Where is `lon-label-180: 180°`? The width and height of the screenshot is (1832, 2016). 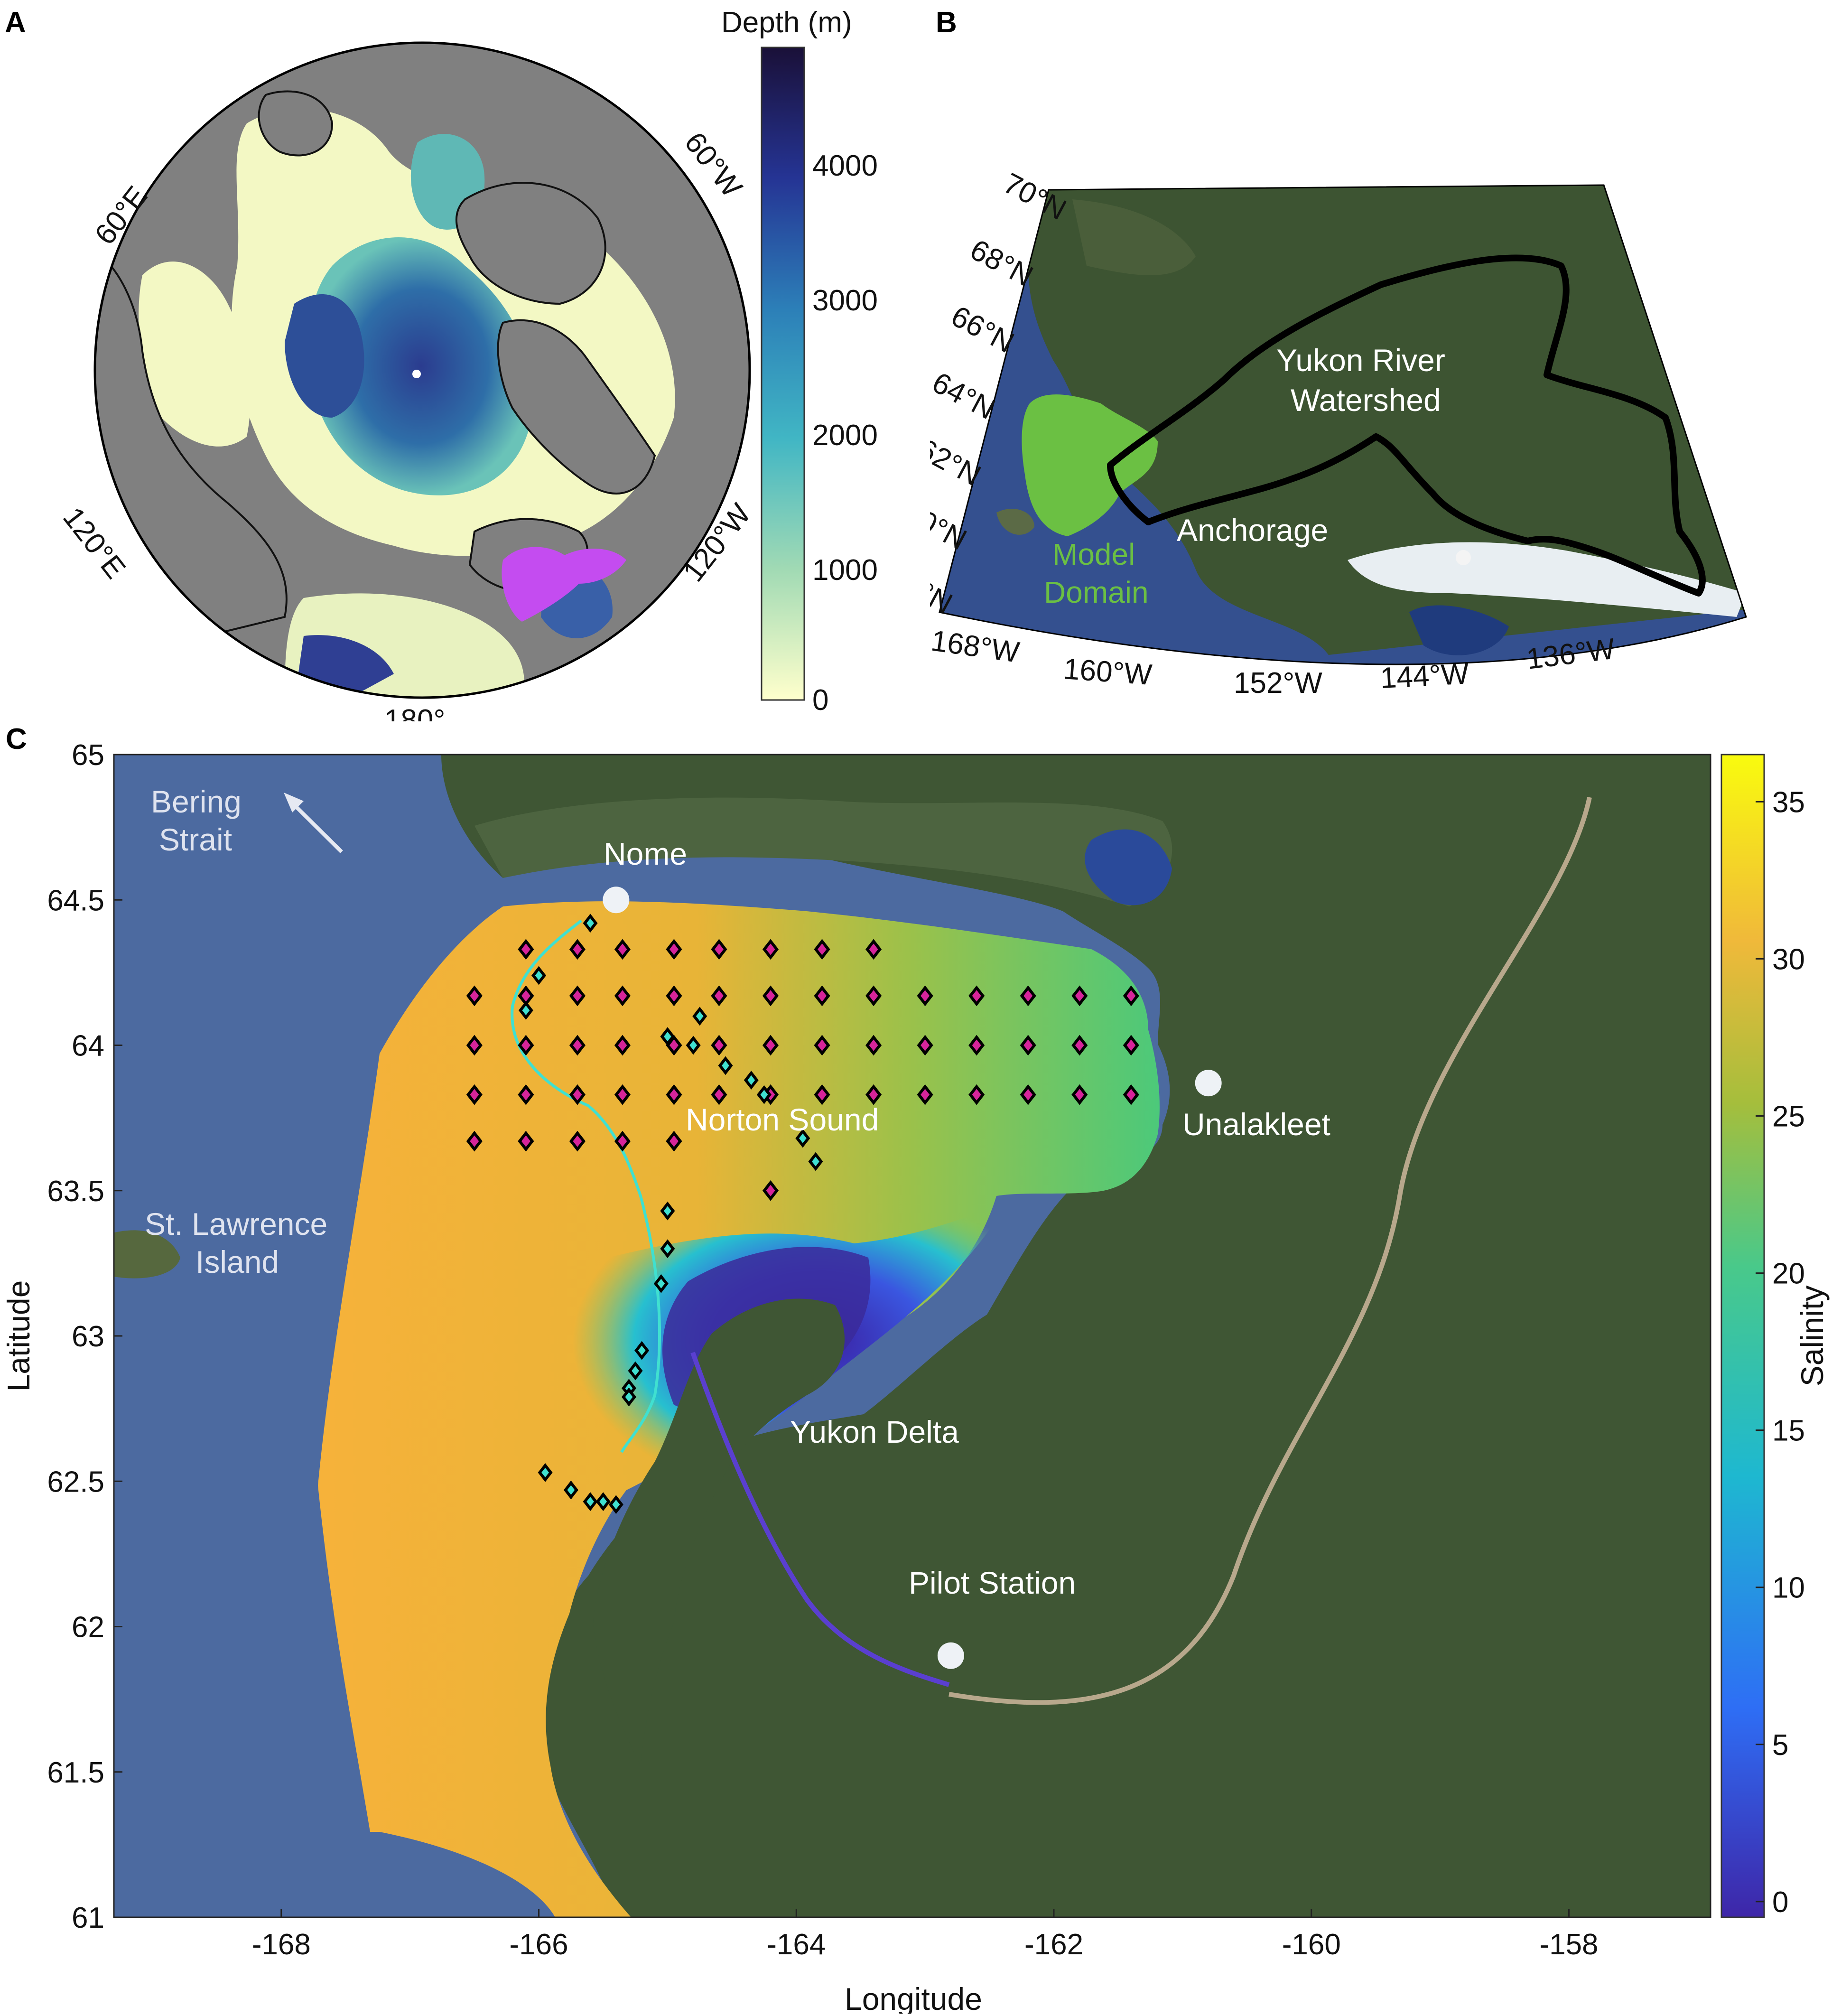 lon-label-180: 180° is located at coordinates (414, 712).